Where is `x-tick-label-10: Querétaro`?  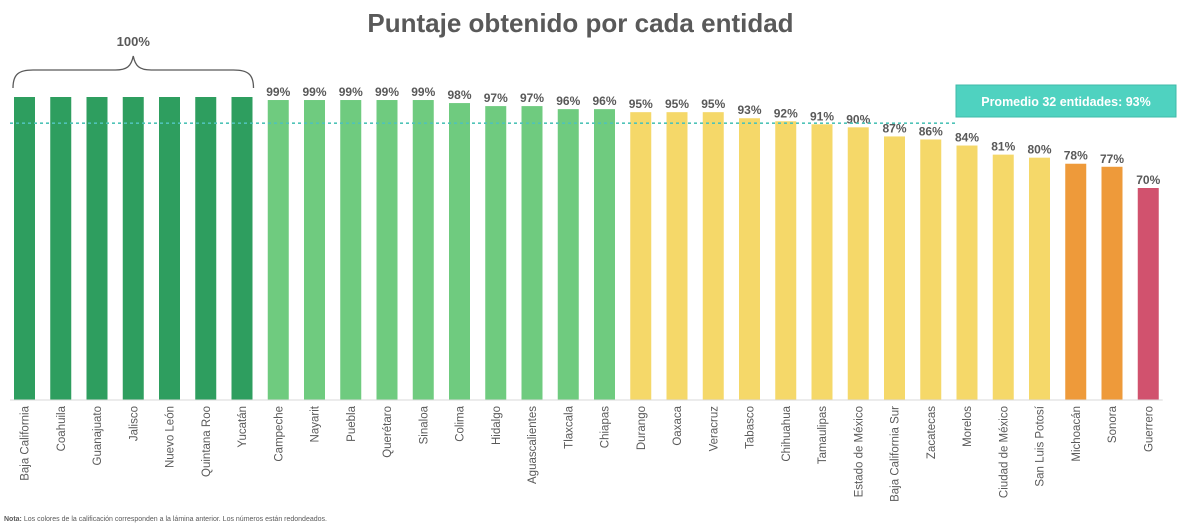 x-tick-label-10: Querétaro is located at coordinates (388, 432).